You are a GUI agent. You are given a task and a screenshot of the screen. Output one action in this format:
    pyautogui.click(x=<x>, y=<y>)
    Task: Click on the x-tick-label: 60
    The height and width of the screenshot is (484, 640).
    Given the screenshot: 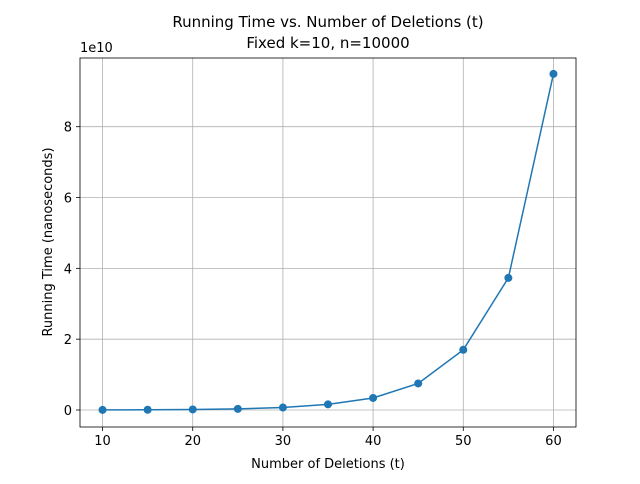 What is the action you would take?
    pyautogui.click(x=553, y=441)
    